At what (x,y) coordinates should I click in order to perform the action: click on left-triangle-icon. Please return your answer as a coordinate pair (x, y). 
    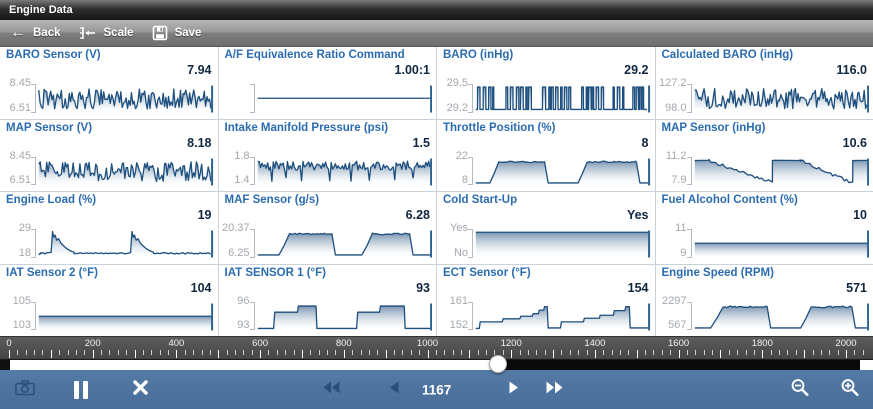
    Looking at the image, I should click on (394, 390).